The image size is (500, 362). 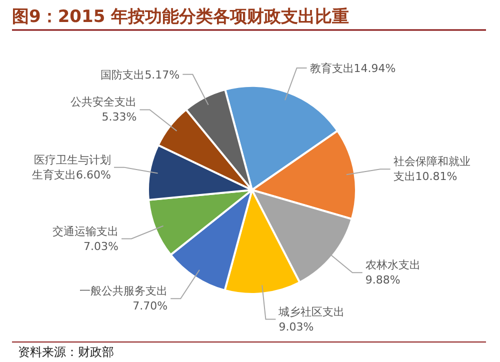 What do you see at coordinates (66, 352) in the screenshot?
I see `annotation: 资料来源：财政部` at bounding box center [66, 352].